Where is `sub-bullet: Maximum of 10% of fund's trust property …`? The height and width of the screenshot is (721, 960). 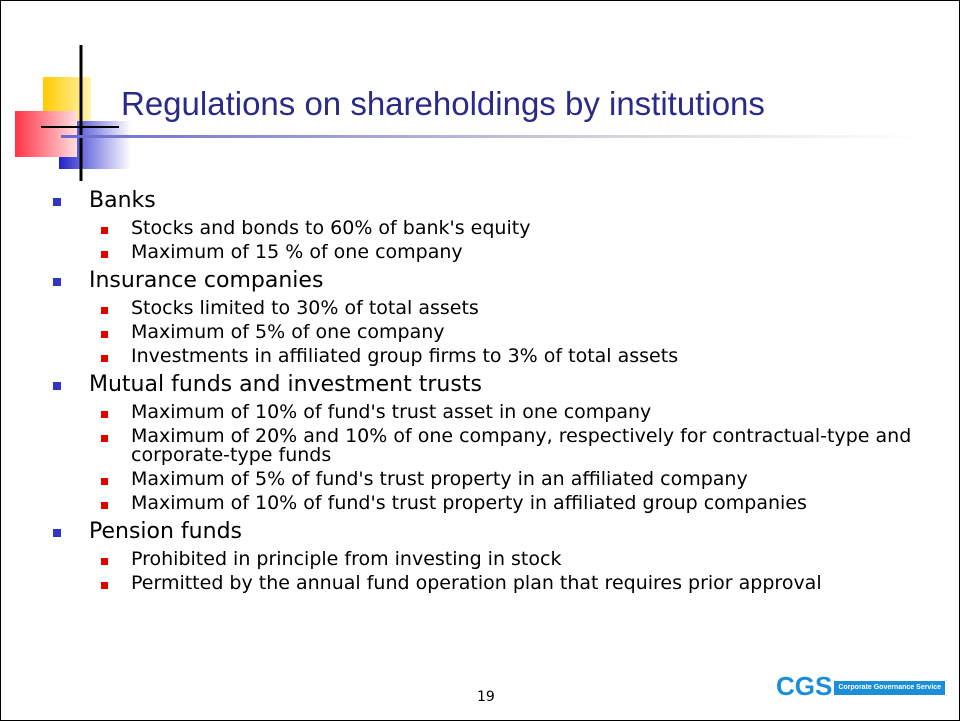
sub-bullet: Maximum of 10% of fund's trust property … is located at coordinates (501, 503).